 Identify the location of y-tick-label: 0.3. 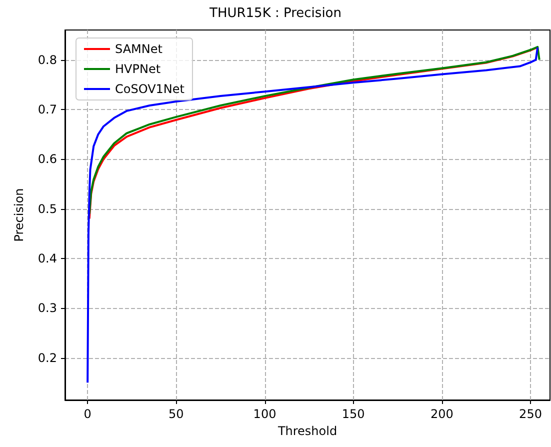
(47, 308).